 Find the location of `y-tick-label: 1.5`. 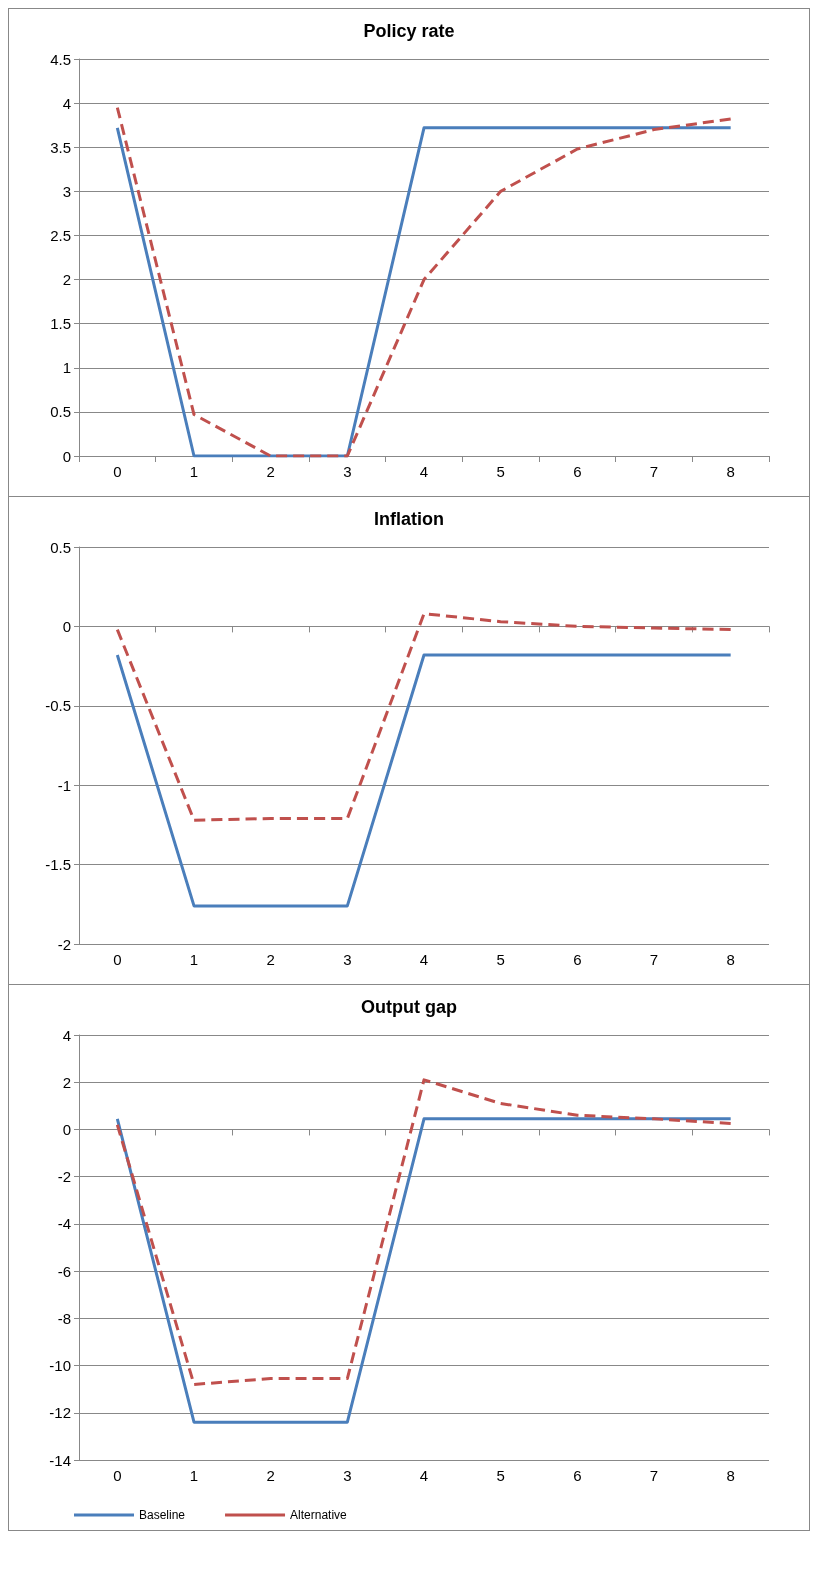

y-tick-label: 1.5 is located at coordinates (60, 324).